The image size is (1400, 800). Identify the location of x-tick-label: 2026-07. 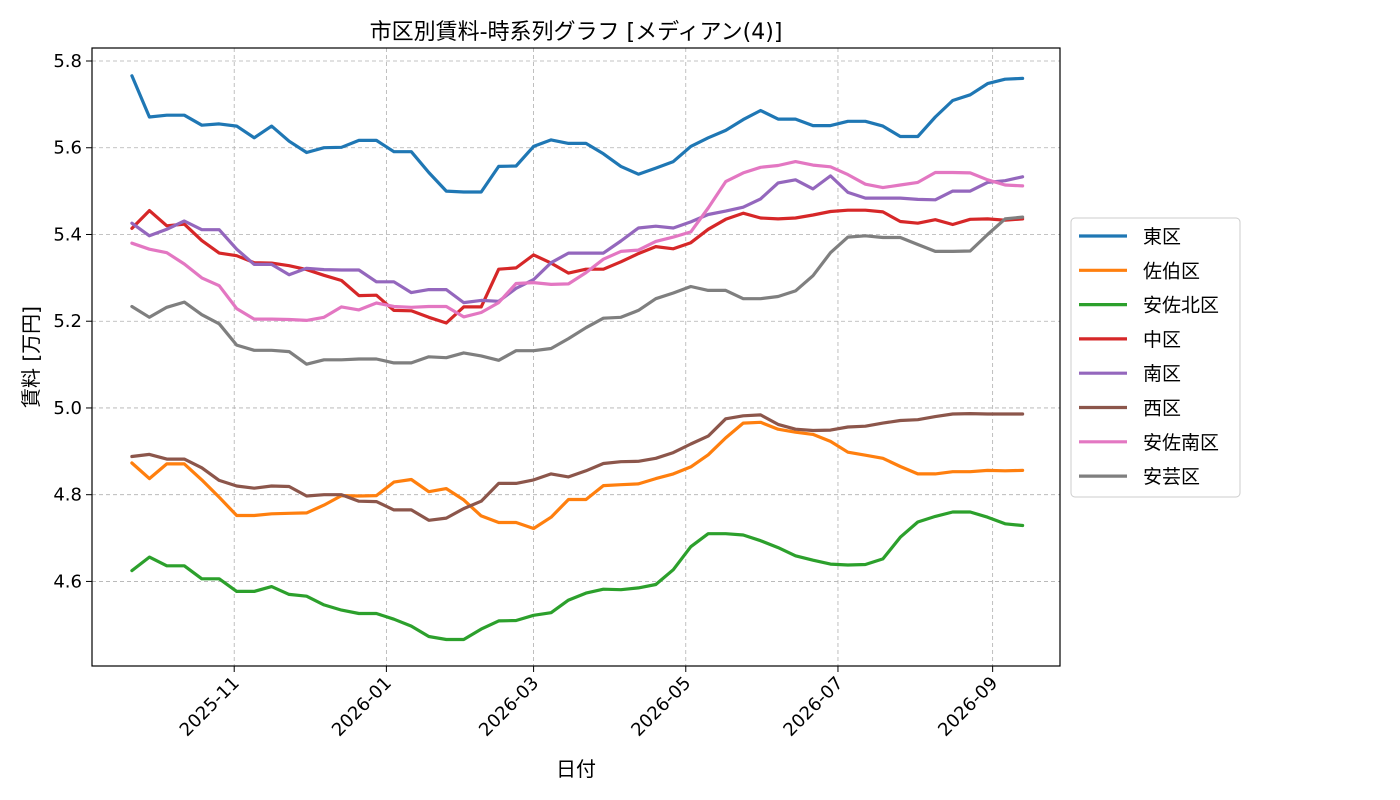
(813, 707).